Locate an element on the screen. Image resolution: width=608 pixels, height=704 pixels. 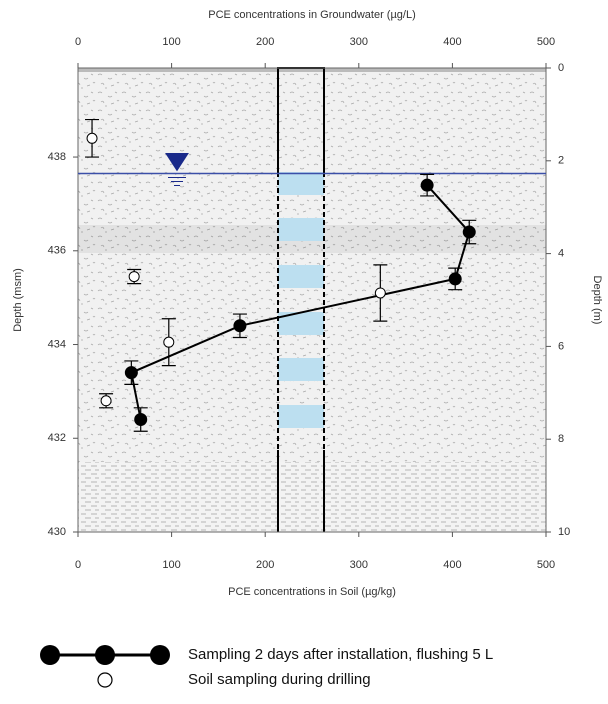
y2-axis-label: Depth (m) is located at coordinates (597, 300).